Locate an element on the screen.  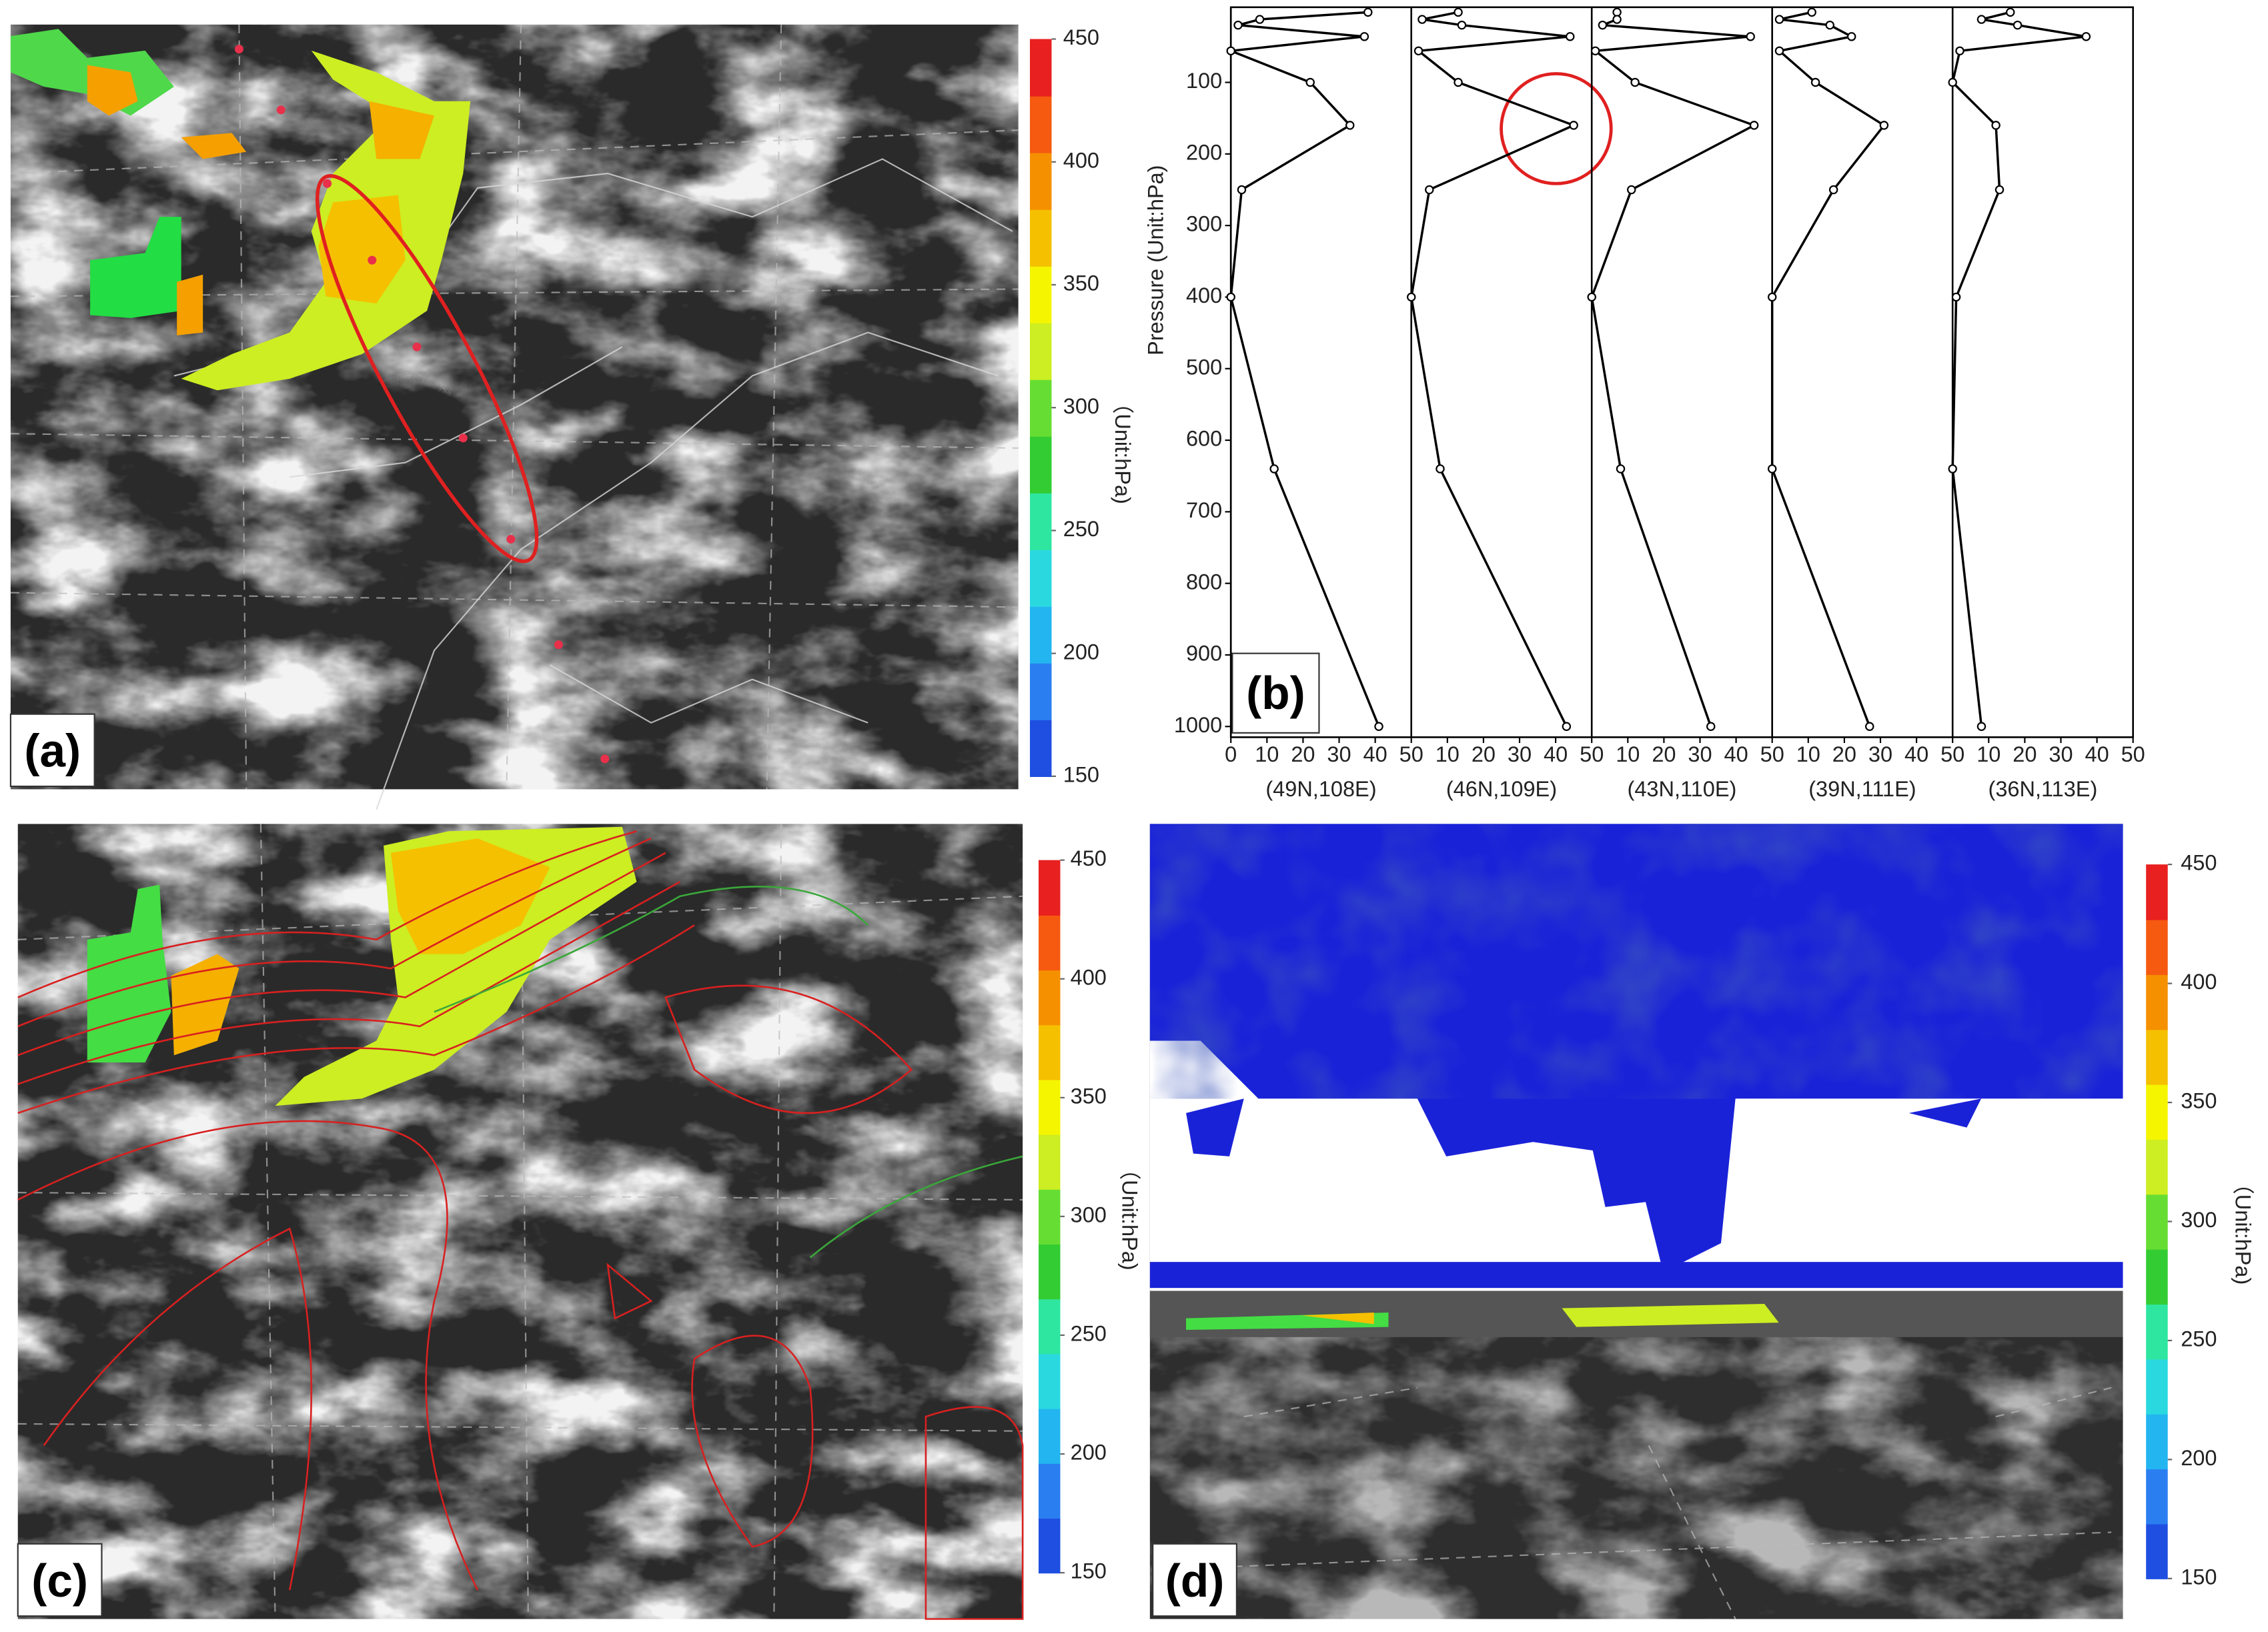
isosurface-shading is located at coordinates (1636, 961).